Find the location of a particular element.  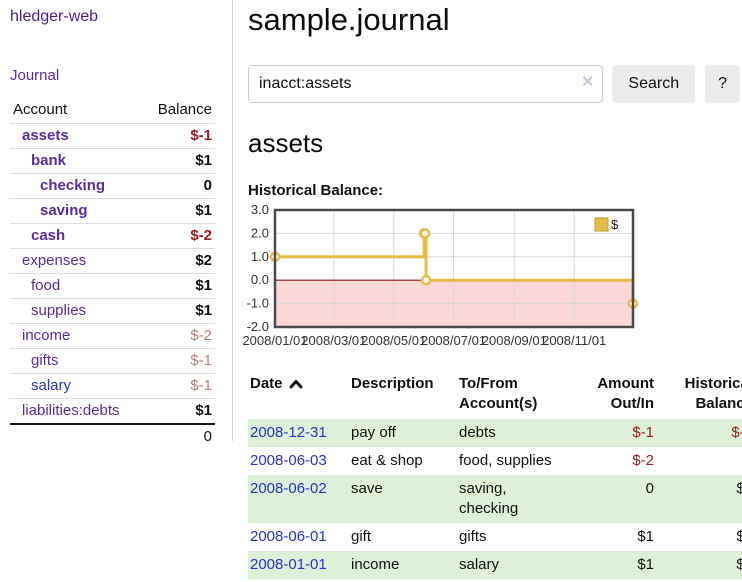

sidebar-account-link: cash is located at coordinates (48, 235).